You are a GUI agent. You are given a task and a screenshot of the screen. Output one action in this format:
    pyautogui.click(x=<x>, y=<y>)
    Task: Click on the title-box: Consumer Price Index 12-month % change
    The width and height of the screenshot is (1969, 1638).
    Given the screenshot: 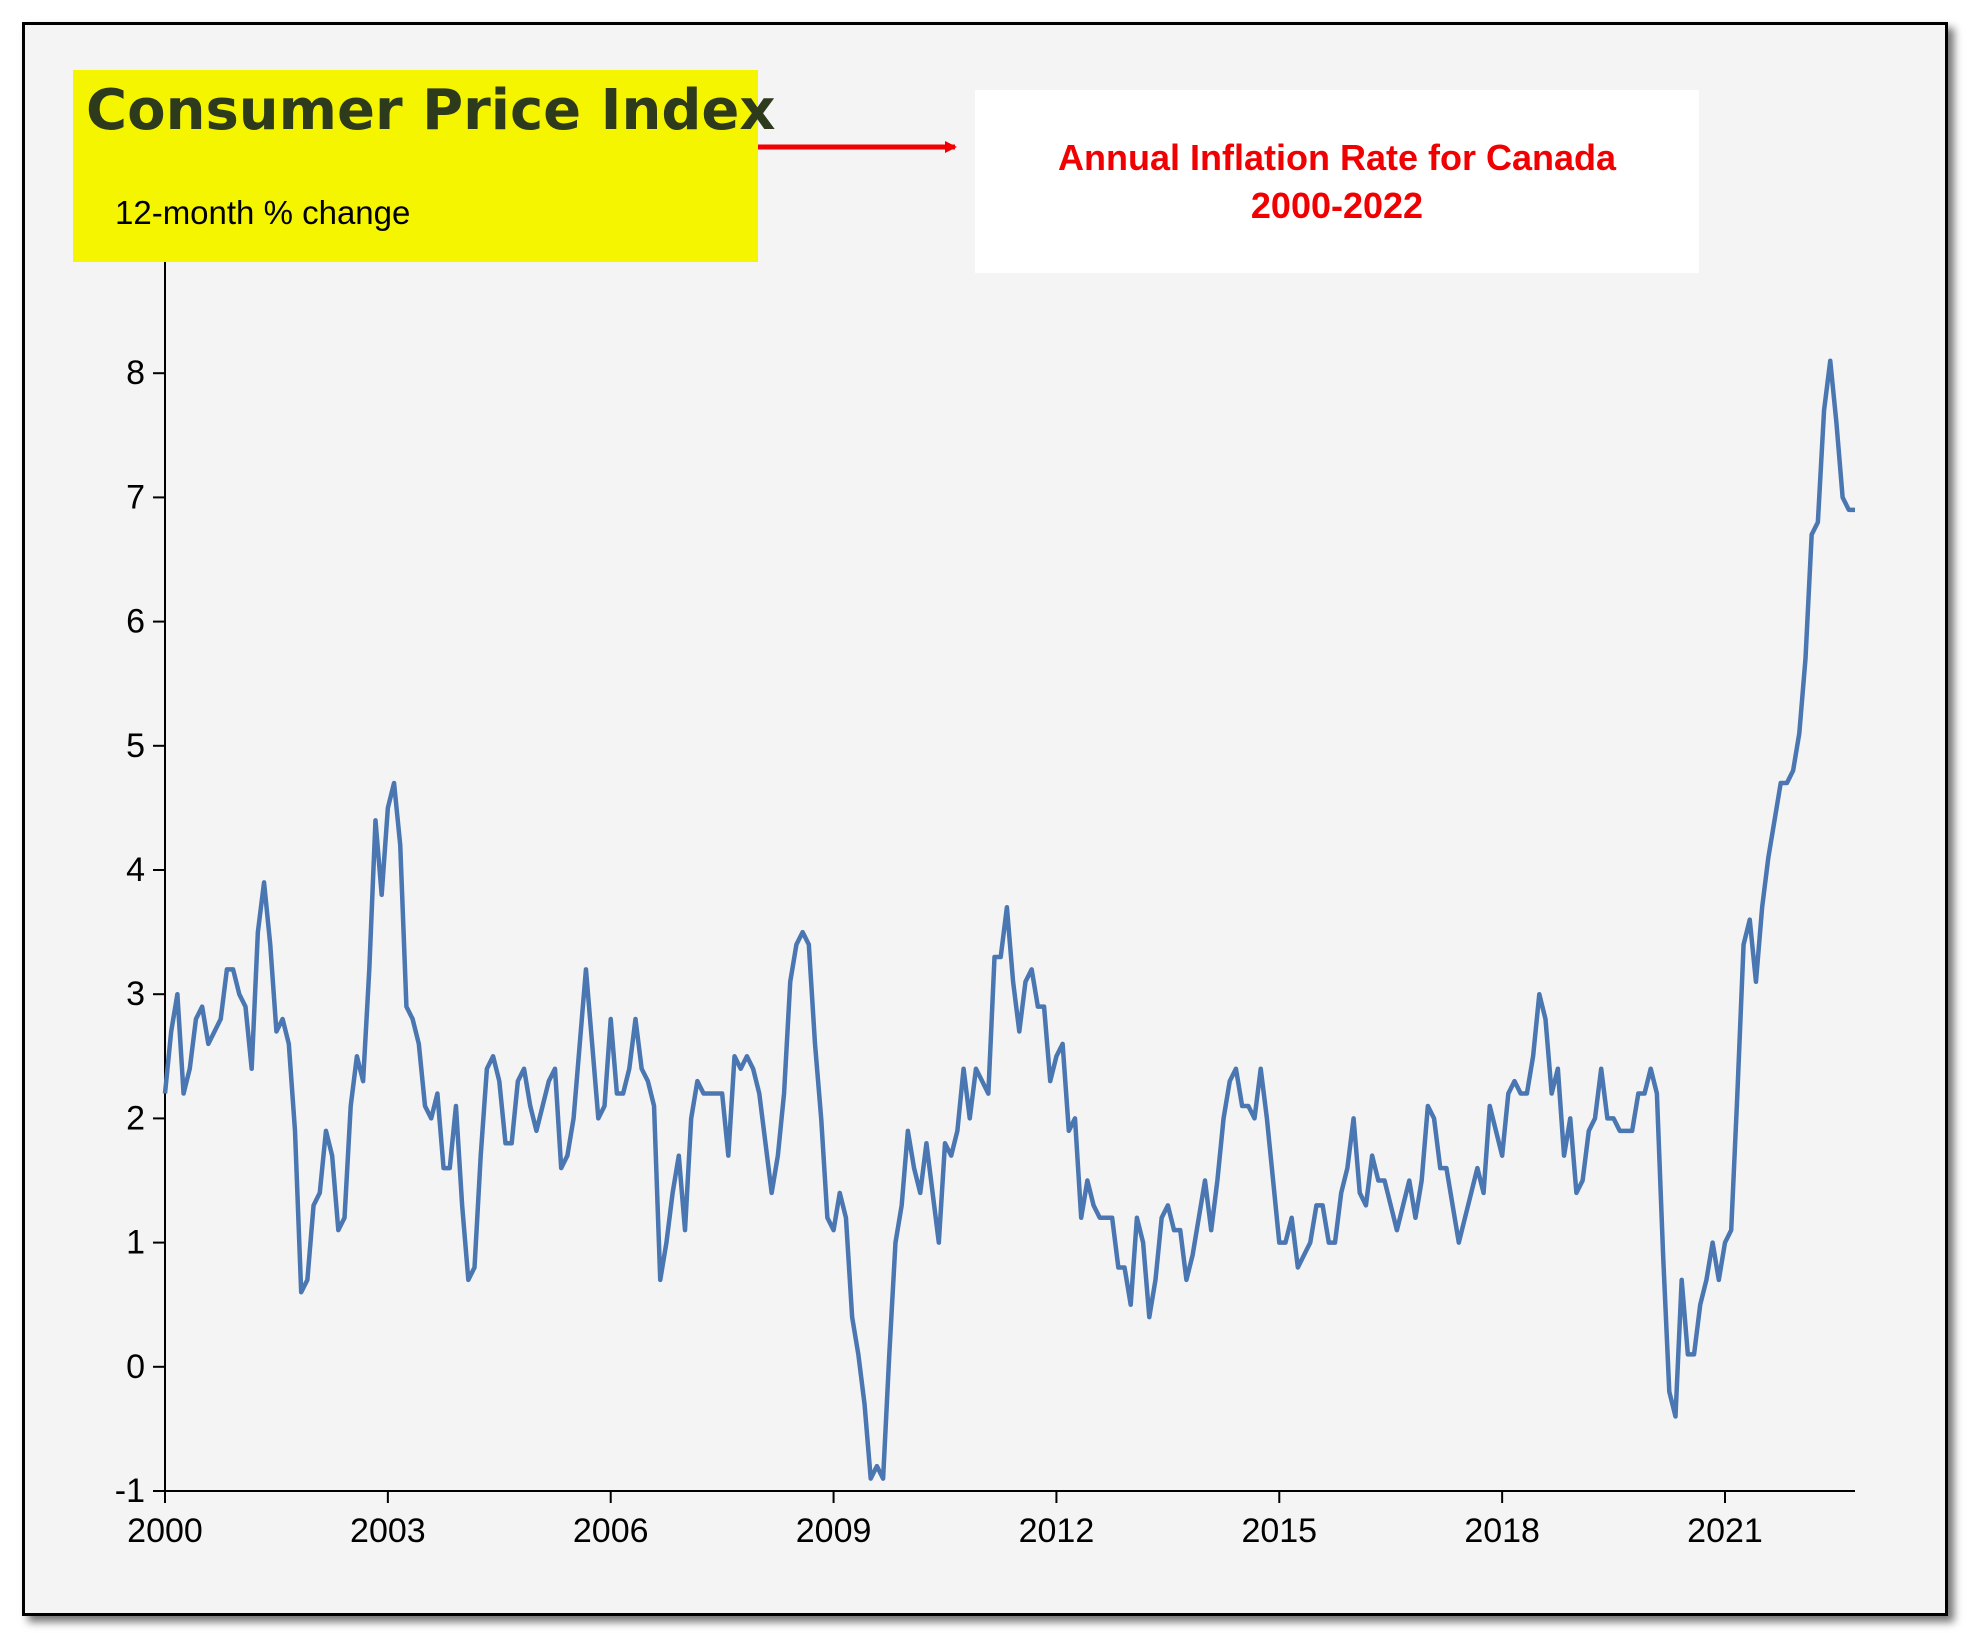 What is the action you would take?
    pyautogui.click(x=424, y=166)
    